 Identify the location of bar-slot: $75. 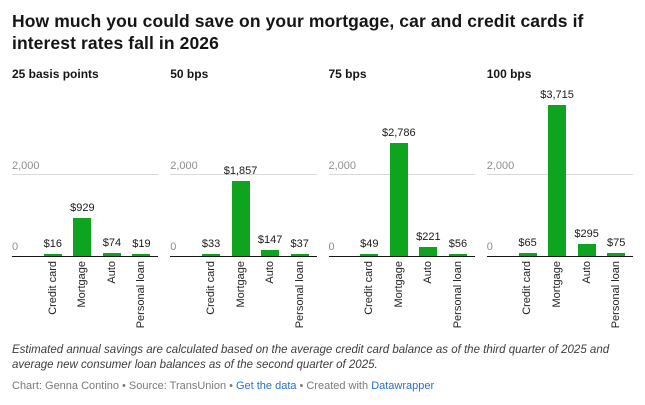
(616, 175).